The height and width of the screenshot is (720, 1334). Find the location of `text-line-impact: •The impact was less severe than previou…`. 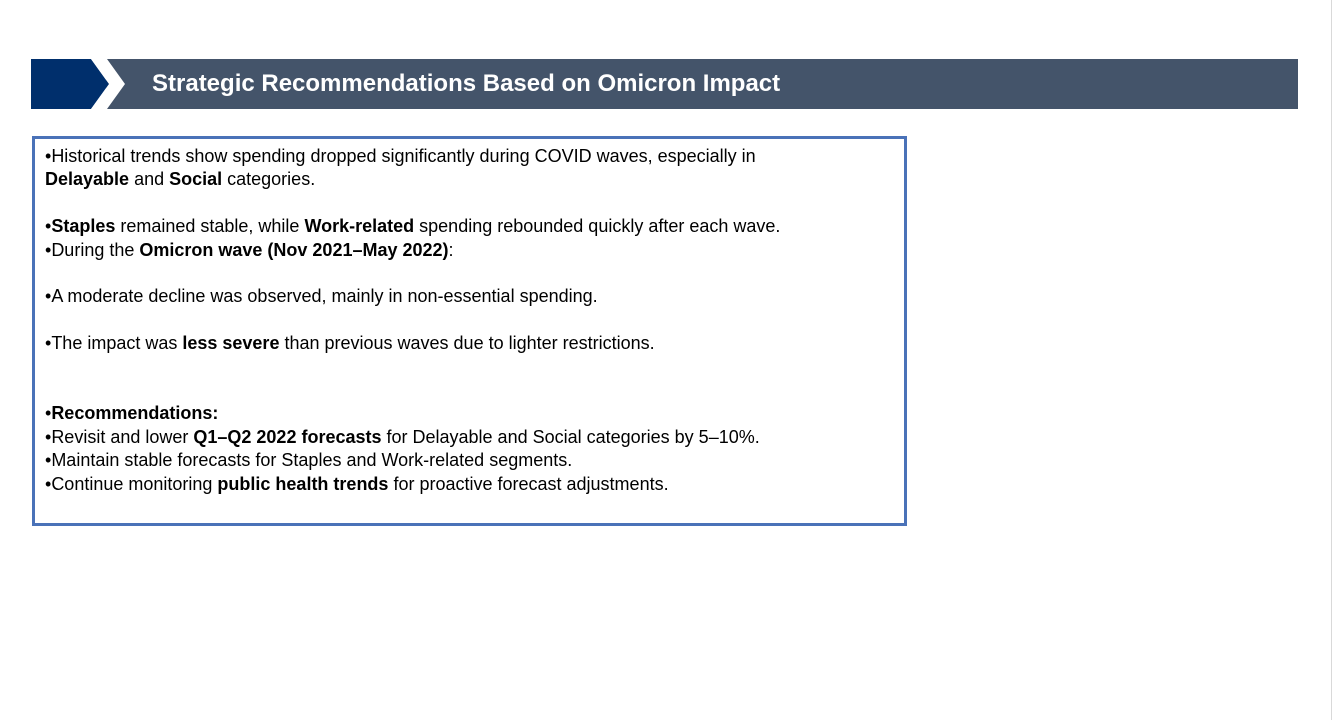

text-line-impact: •The impact was less severe than previou… is located at coordinates (470, 343).